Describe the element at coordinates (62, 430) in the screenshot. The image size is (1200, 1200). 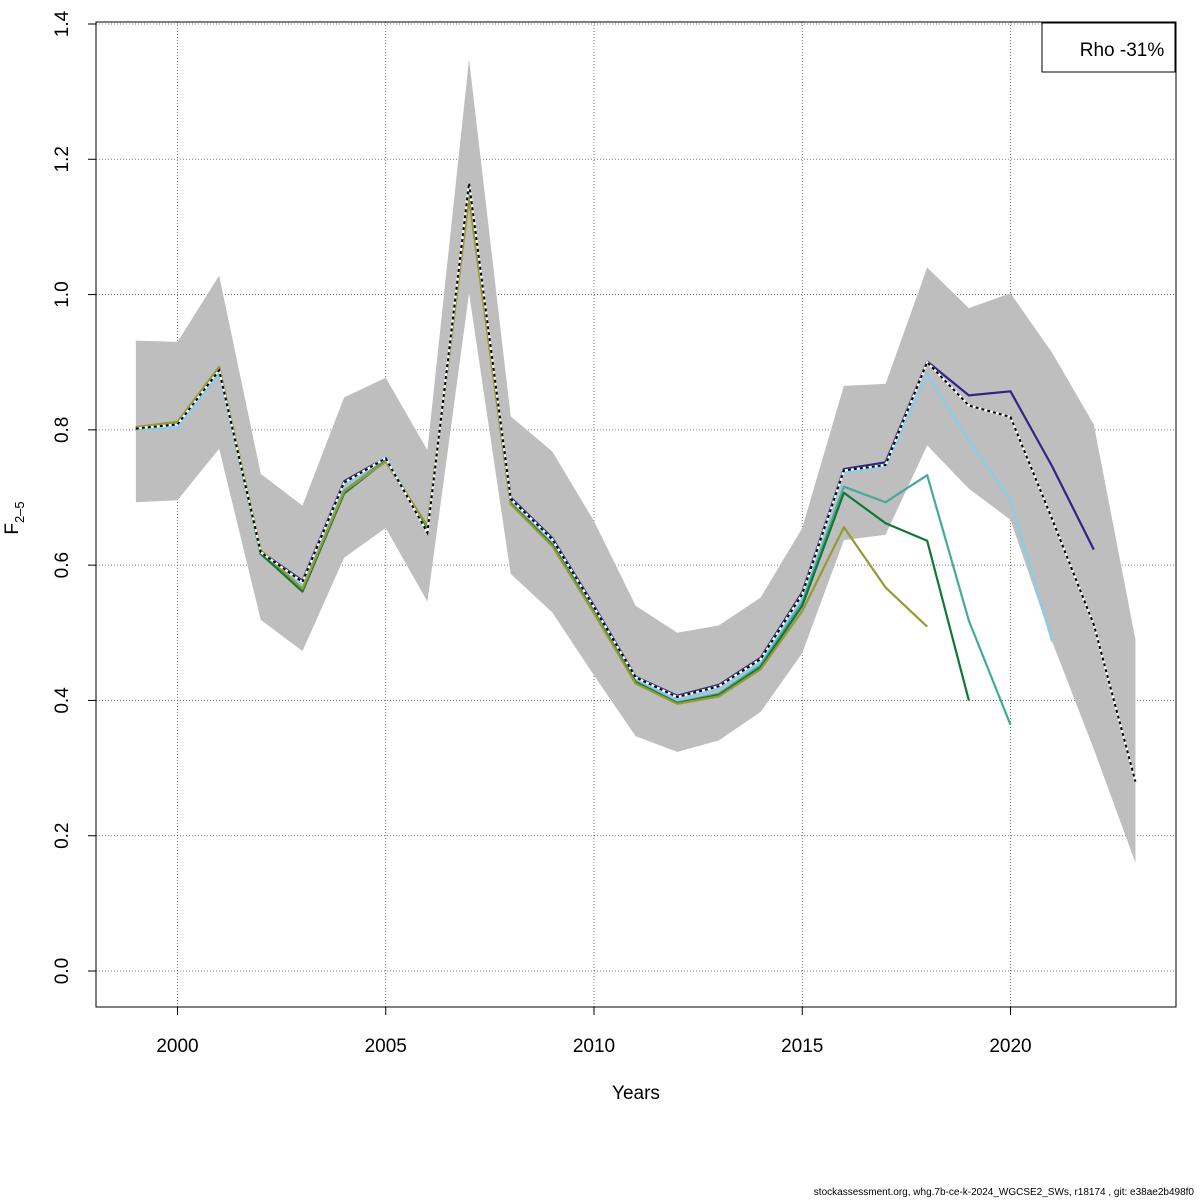
I see `y-tick-label-4: 0.8` at that location.